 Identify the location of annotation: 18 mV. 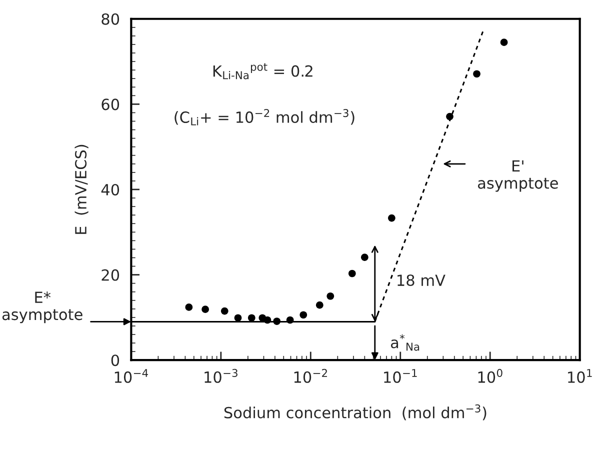
(422, 280).